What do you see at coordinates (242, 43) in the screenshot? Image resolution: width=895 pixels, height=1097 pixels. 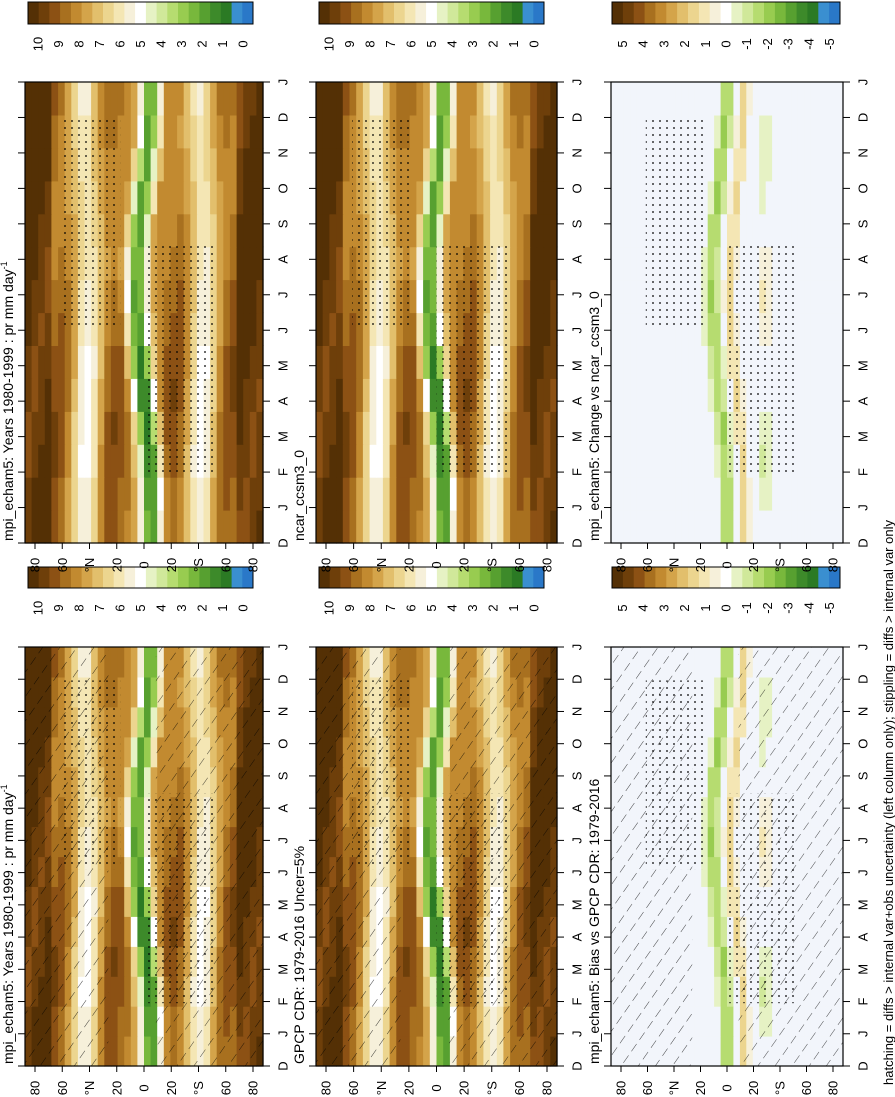 I see `colorbar-tick-label: 0` at bounding box center [242, 43].